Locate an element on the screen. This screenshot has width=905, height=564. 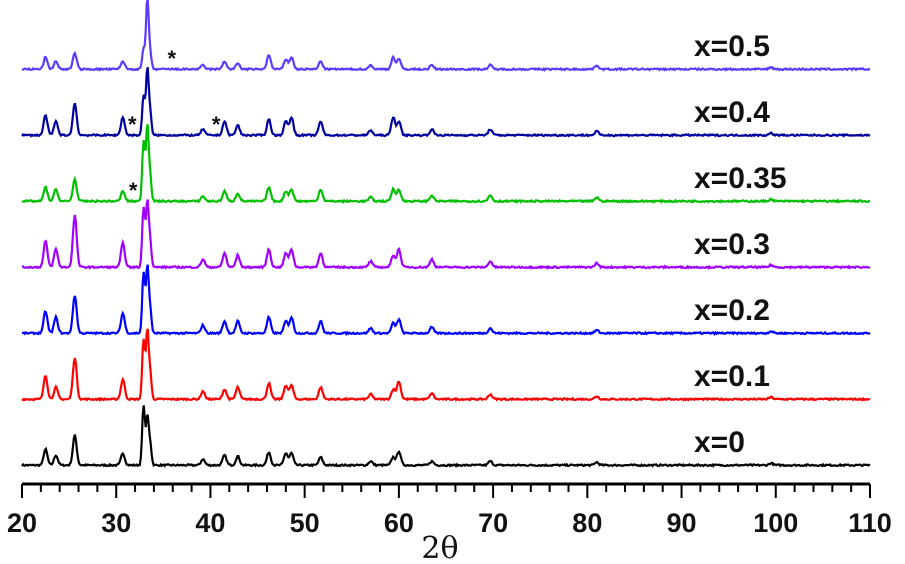
x-tick-label: 80 is located at coordinates (587, 523).